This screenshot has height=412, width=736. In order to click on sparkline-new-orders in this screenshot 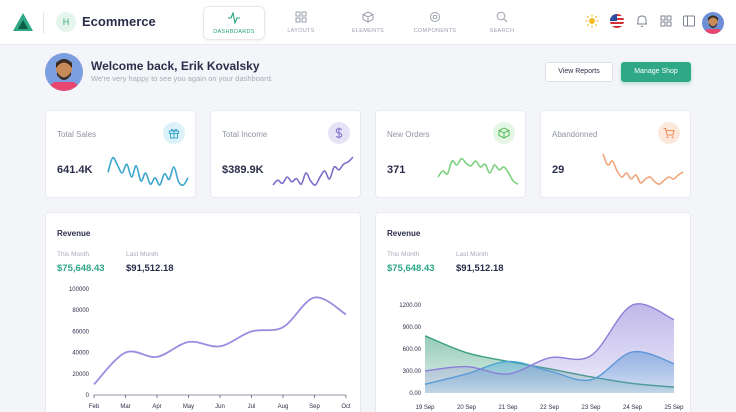, I will do `click(478, 171)`.